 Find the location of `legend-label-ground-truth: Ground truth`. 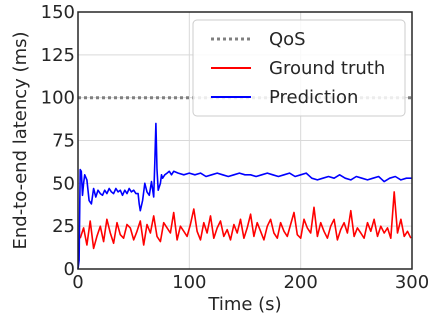

legend-label-ground-truth: Ground truth is located at coordinates (327, 68).